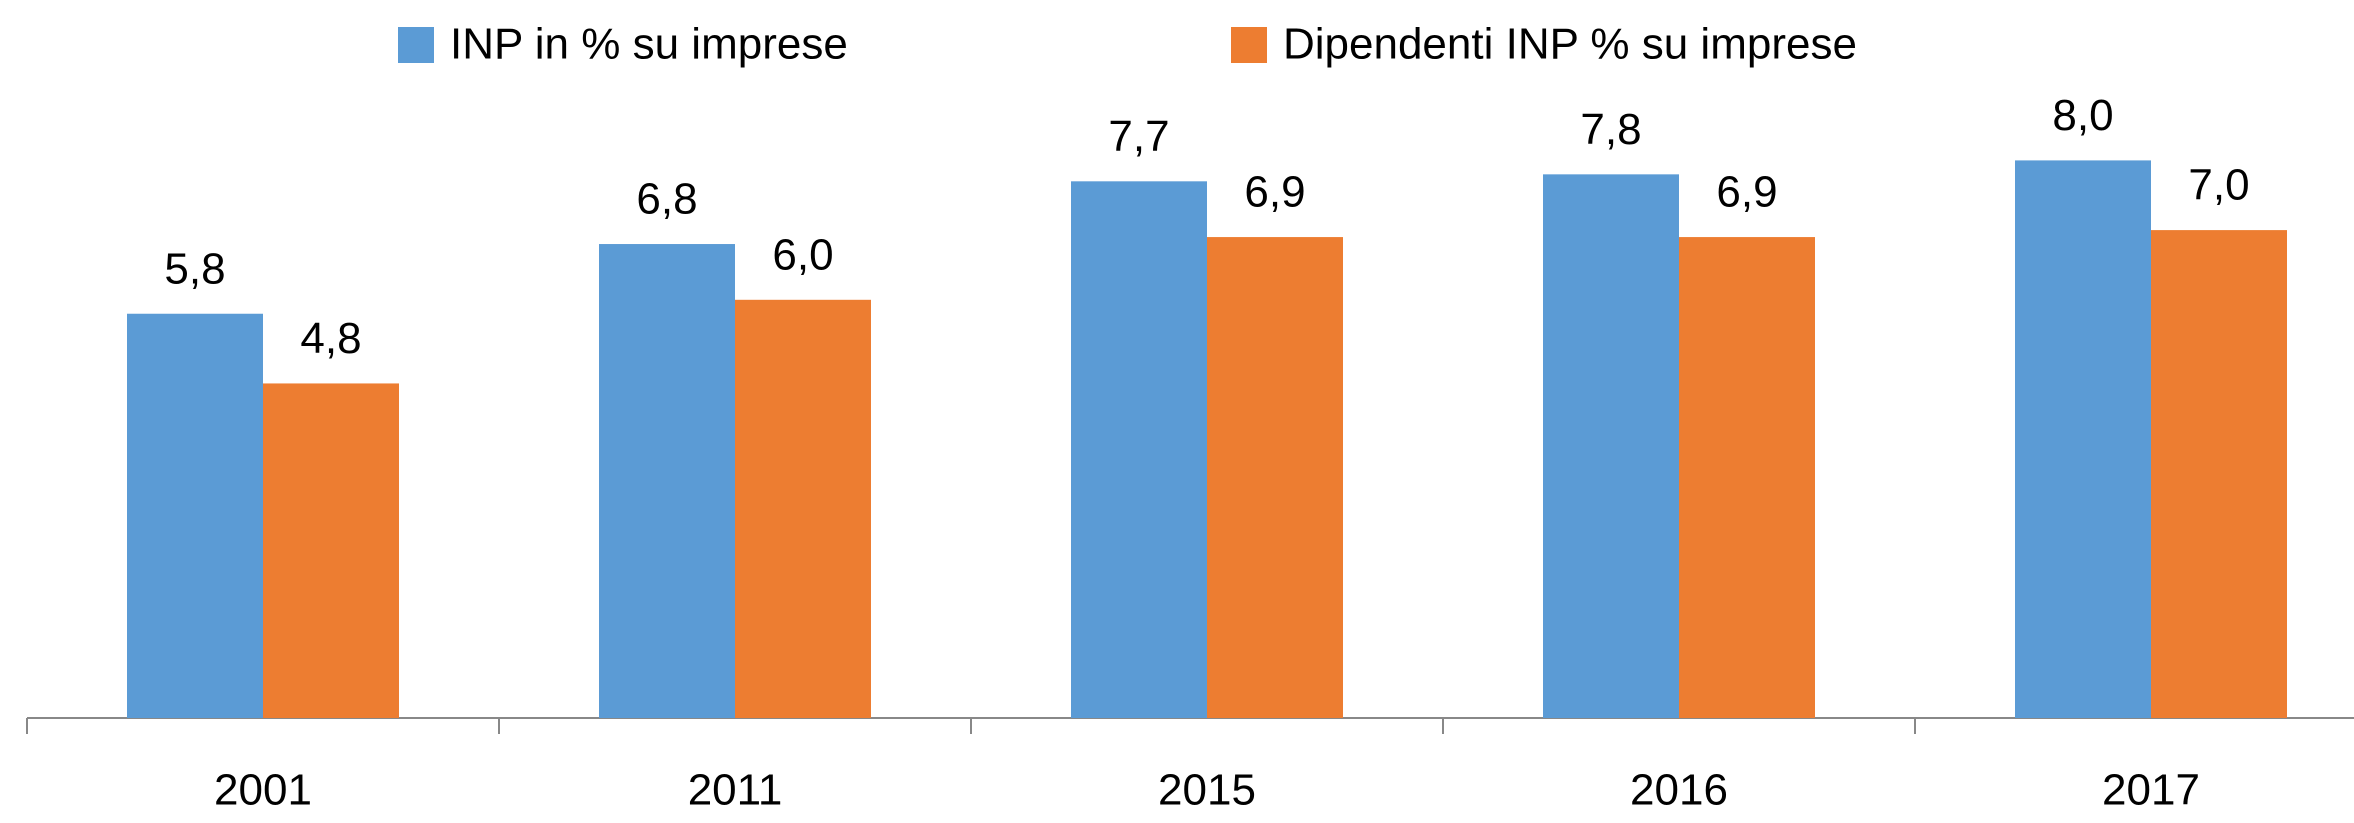 The width and height of the screenshot is (2354, 823). Describe the element at coordinates (2218, 185) in the screenshot. I see `data-label: 7,0` at that location.